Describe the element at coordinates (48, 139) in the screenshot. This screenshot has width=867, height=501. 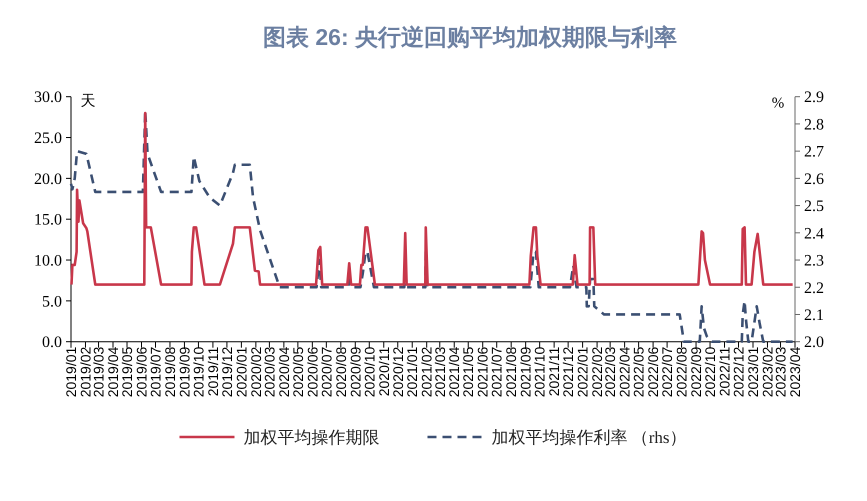
I see `ytick-label: 25.0` at that location.